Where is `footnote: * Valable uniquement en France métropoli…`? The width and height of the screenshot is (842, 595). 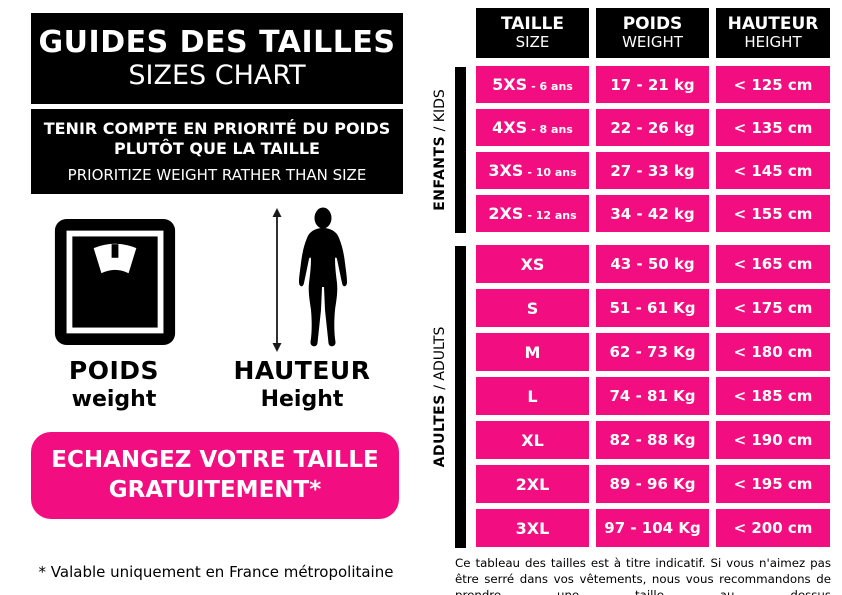
footnote: * Valable uniquement en France métropoli… is located at coordinates (216, 572).